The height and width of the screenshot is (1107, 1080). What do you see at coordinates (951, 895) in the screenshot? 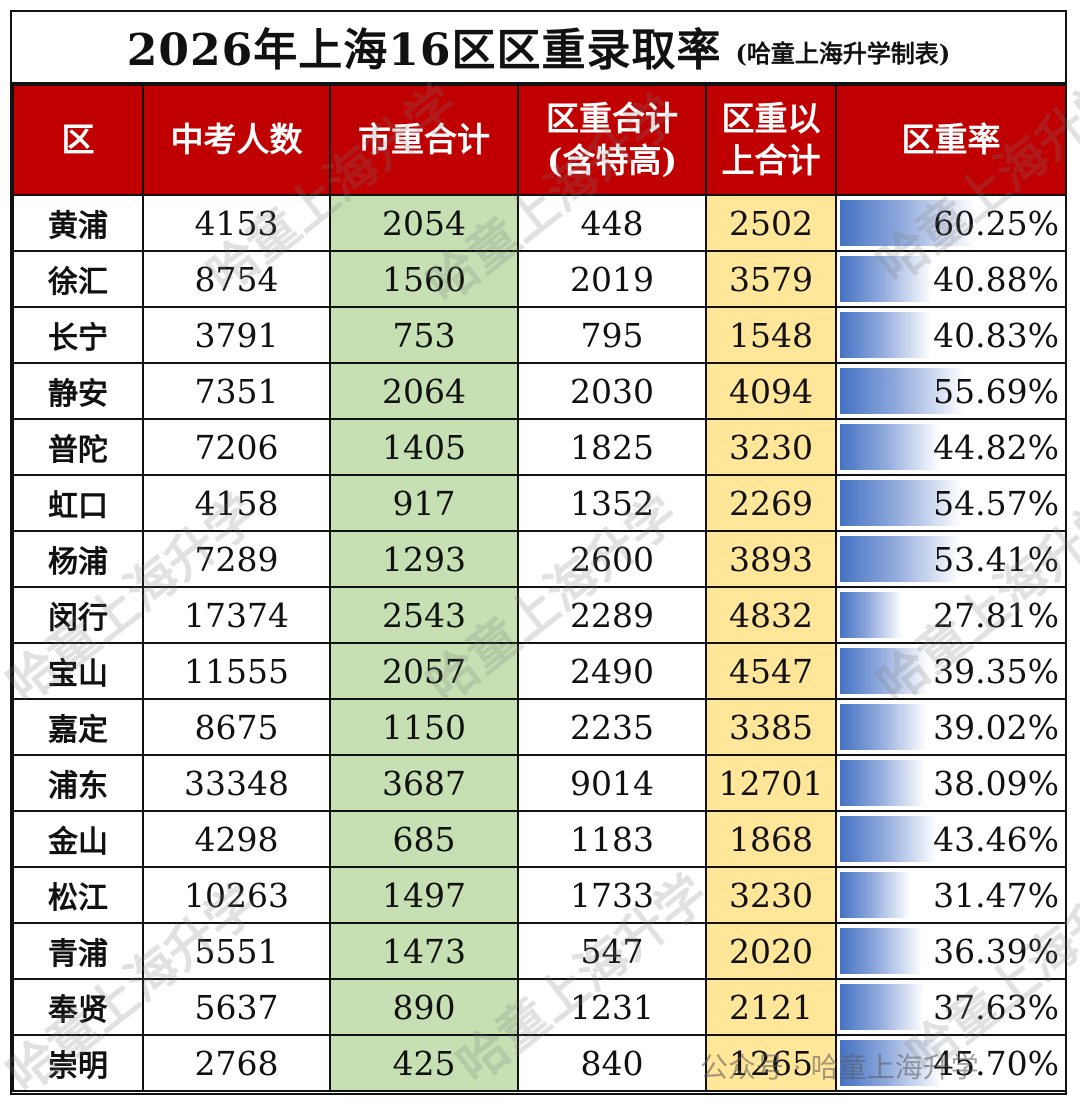
I see `cell-district-key-rate: 31.47%` at bounding box center [951, 895].